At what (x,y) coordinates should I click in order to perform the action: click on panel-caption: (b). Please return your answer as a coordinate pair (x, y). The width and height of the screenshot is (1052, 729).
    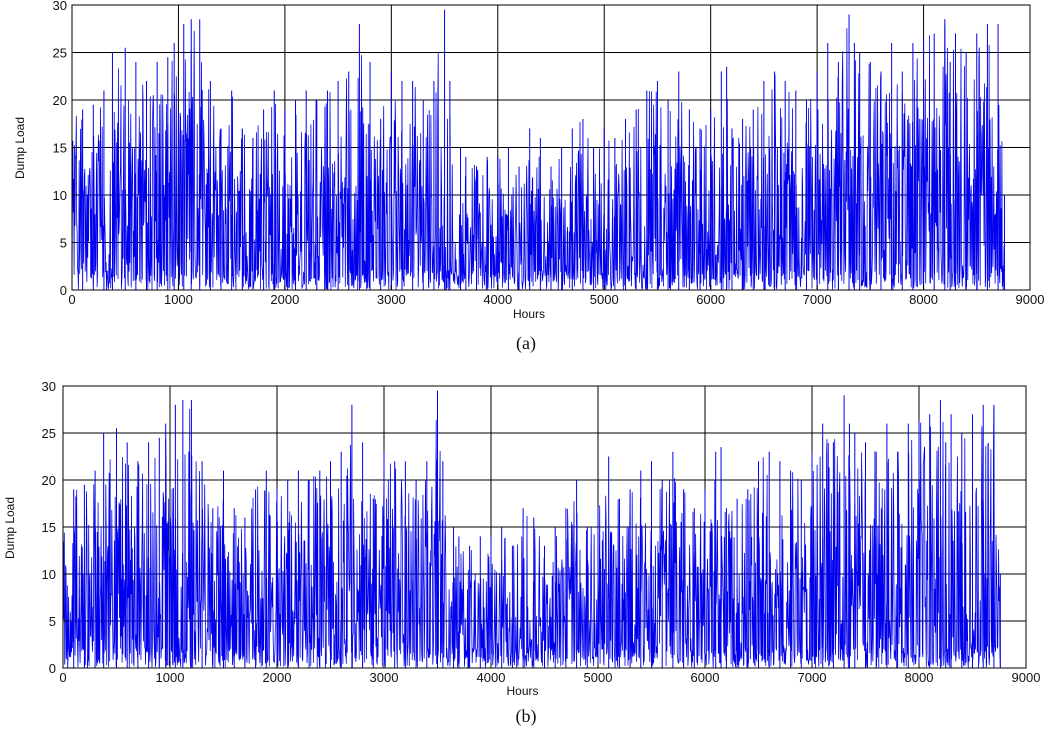
    Looking at the image, I should click on (526, 716).